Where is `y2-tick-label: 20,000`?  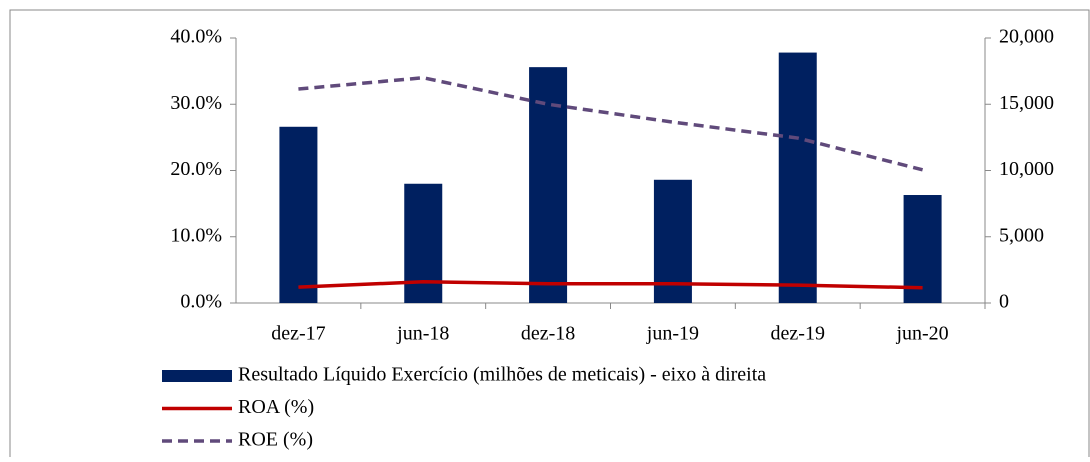
y2-tick-label: 20,000 is located at coordinates (1026, 37).